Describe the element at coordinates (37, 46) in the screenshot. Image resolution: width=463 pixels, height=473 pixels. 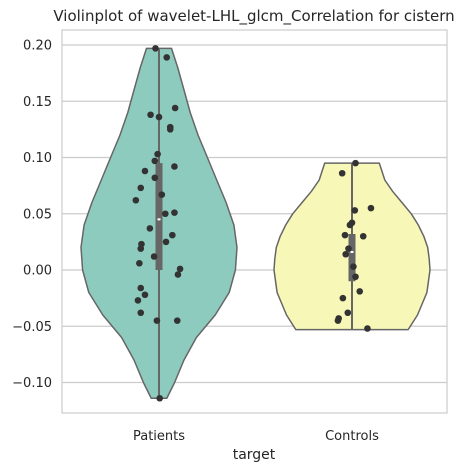
I see `y-tick-label: 0.20` at that location.